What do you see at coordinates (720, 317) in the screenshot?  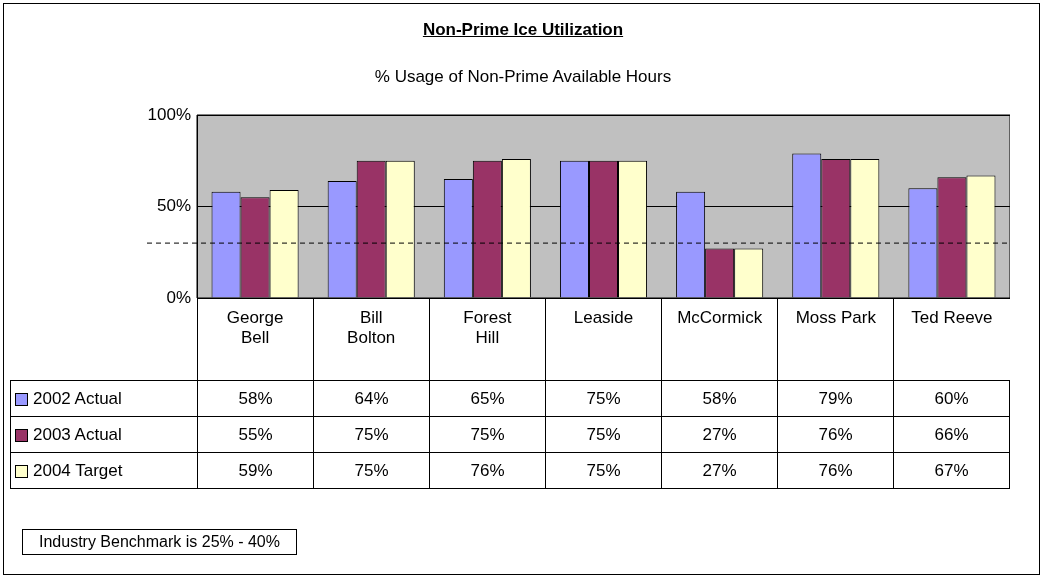 I see `x-tick-label: McCormick` at bounding box center [720, 317].